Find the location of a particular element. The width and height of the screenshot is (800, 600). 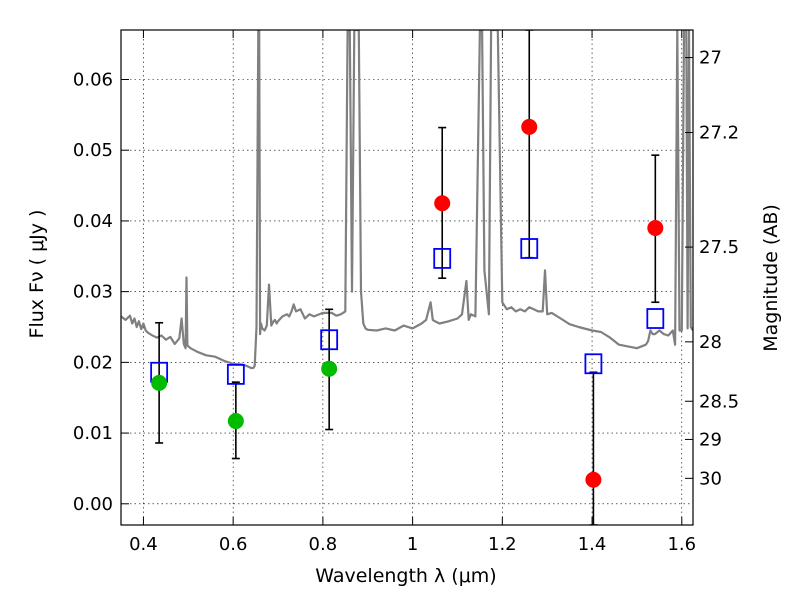

x-tick-label: 1.6 is located at coordinates (681, 544).